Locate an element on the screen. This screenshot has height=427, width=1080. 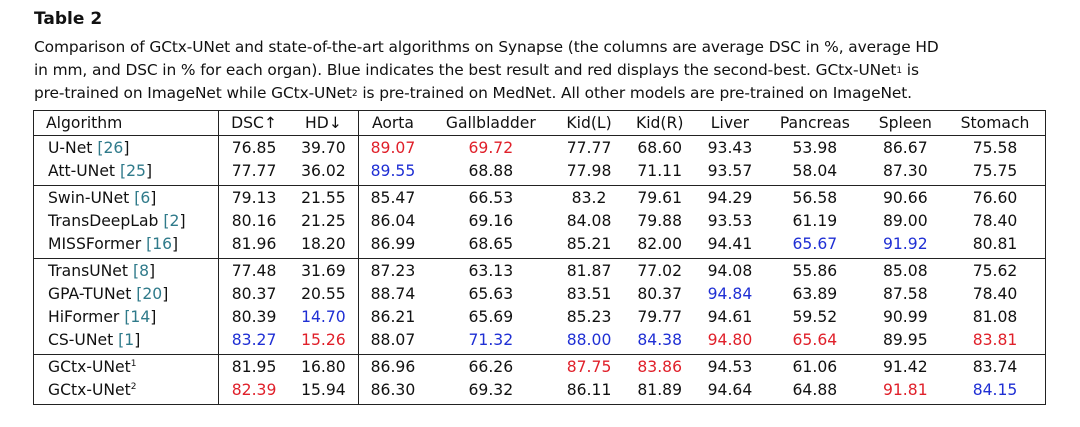
value-cell: 88.74 is located at coordinates (393, 293).